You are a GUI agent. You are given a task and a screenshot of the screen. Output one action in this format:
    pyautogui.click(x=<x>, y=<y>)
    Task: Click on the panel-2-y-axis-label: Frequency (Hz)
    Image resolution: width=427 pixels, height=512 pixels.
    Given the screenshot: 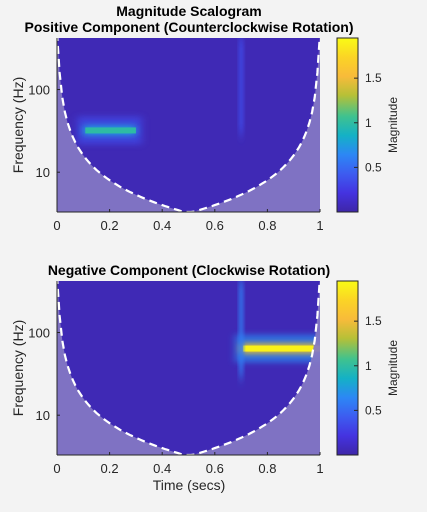 What is the action you would take?
    pyautogui.click(x=18, y=368)
    